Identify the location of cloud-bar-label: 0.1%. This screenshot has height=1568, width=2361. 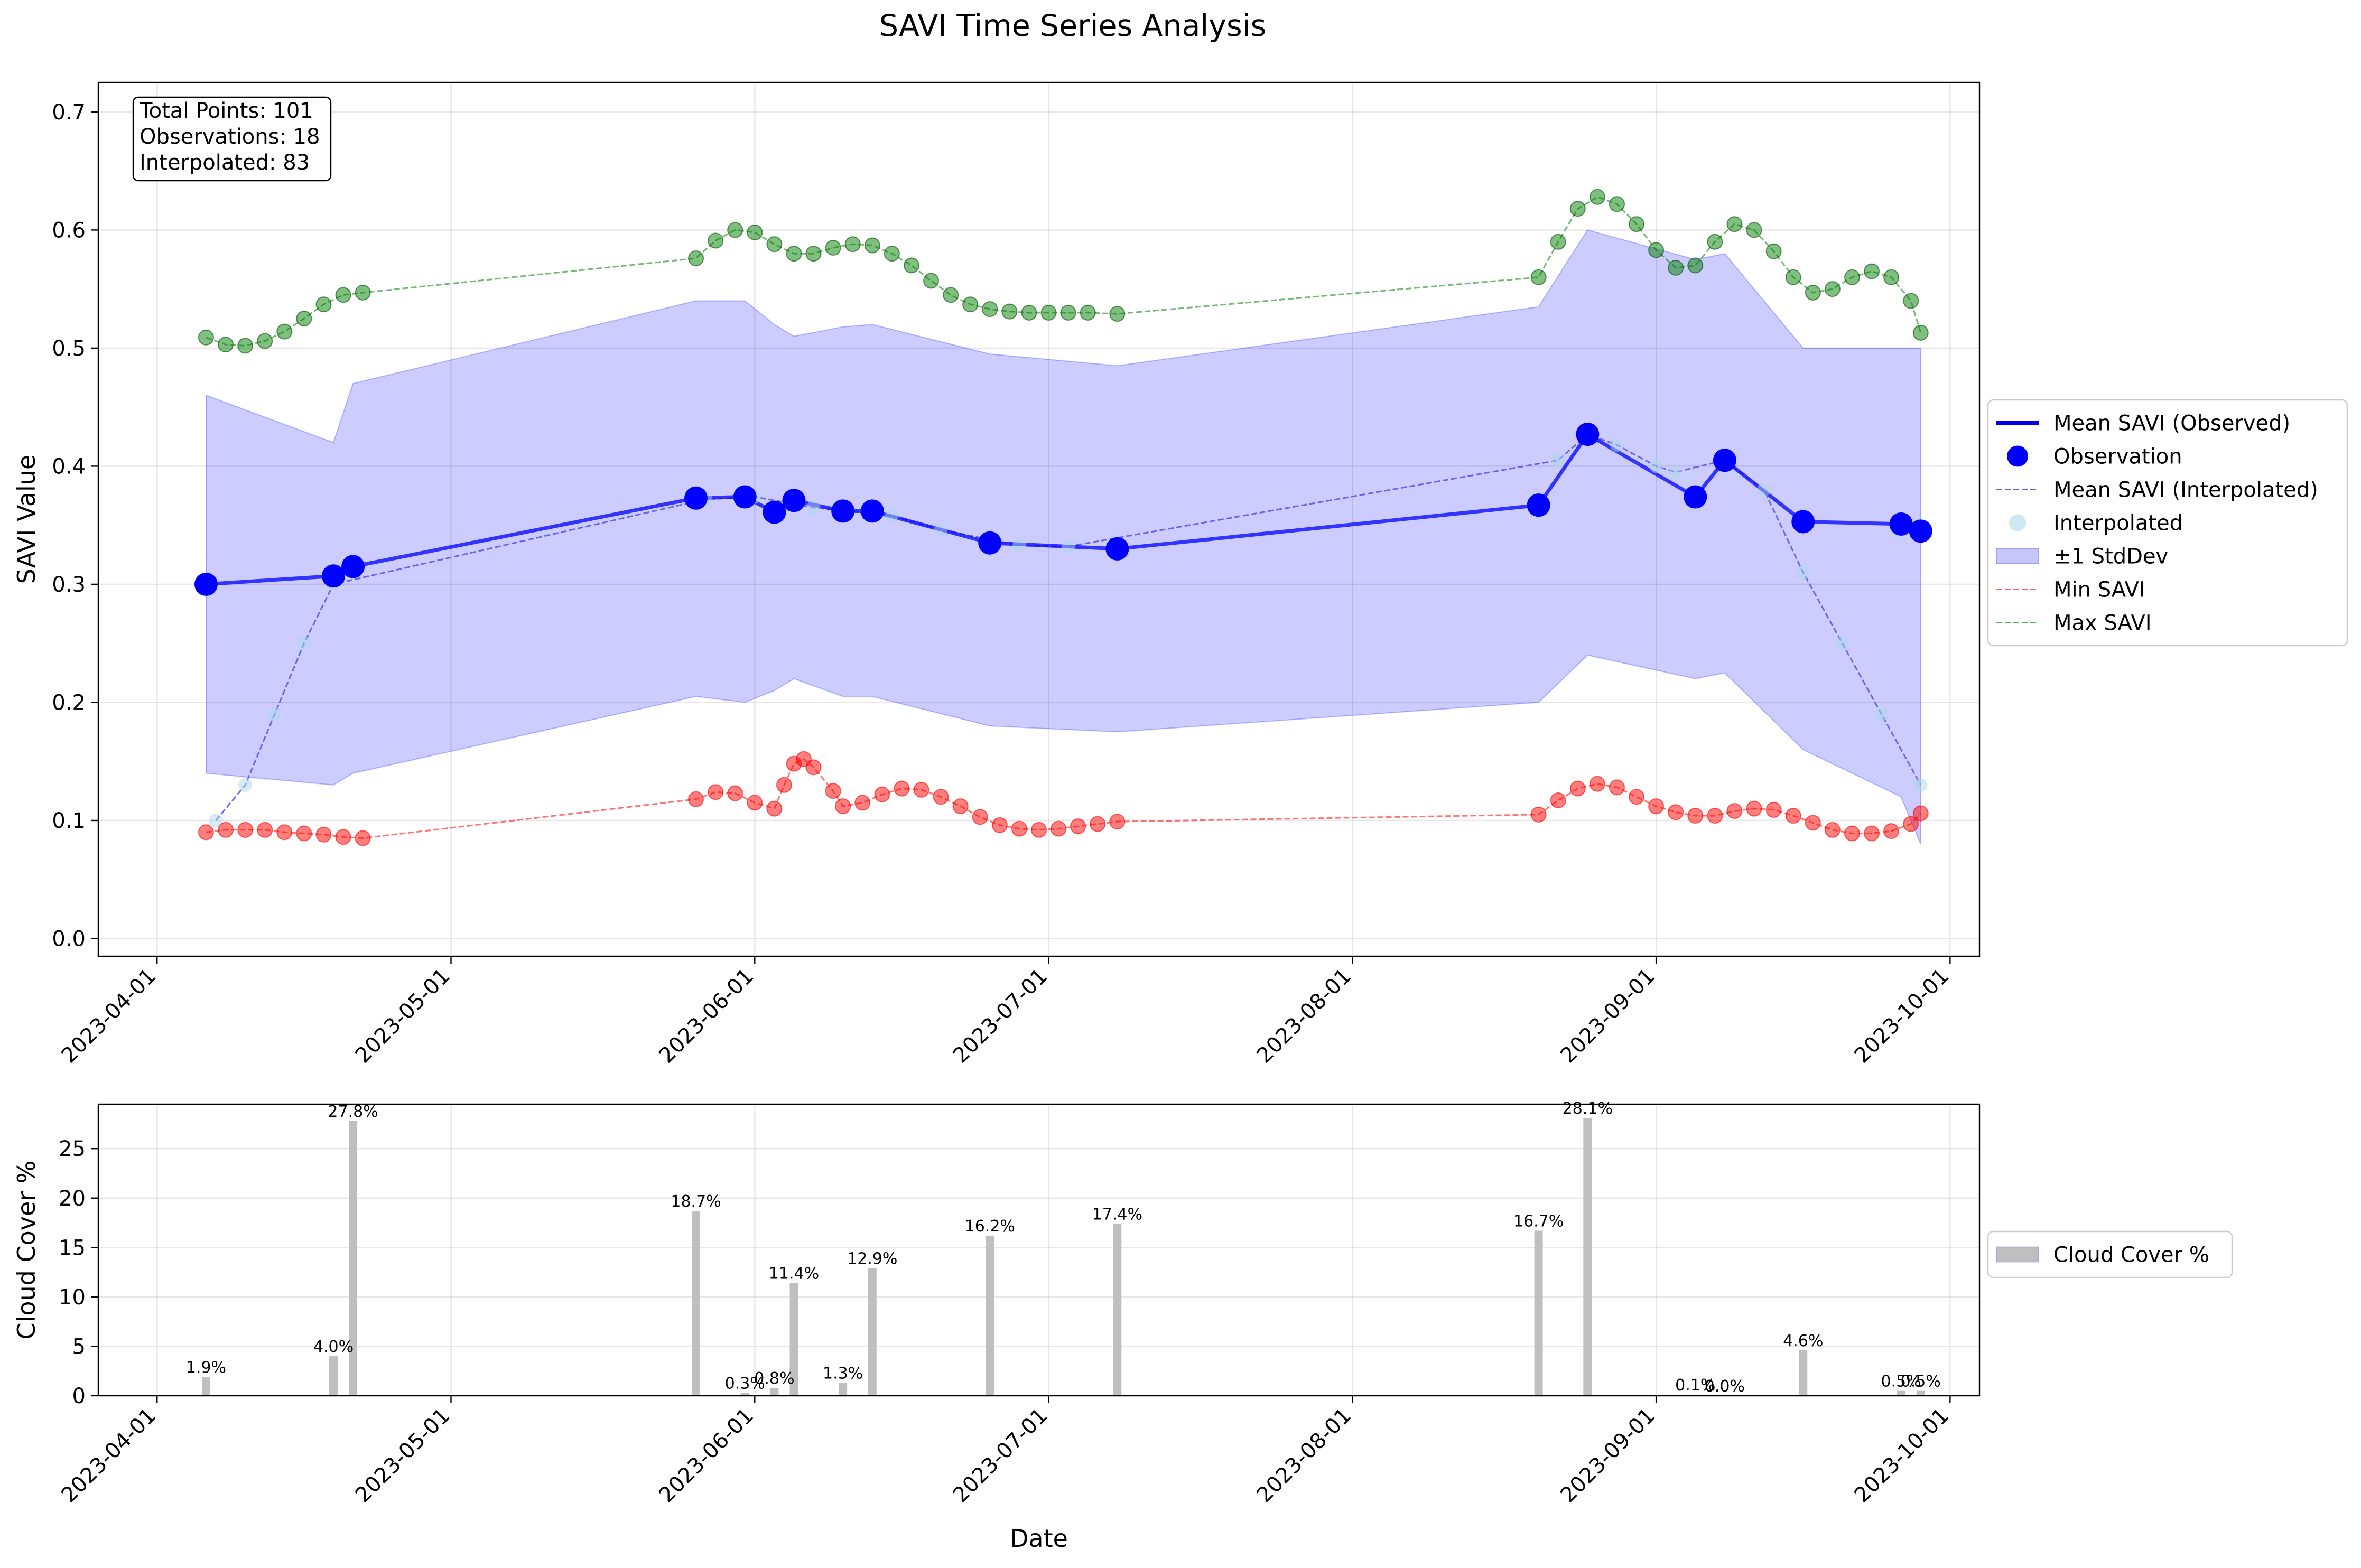
(1695, 1385).